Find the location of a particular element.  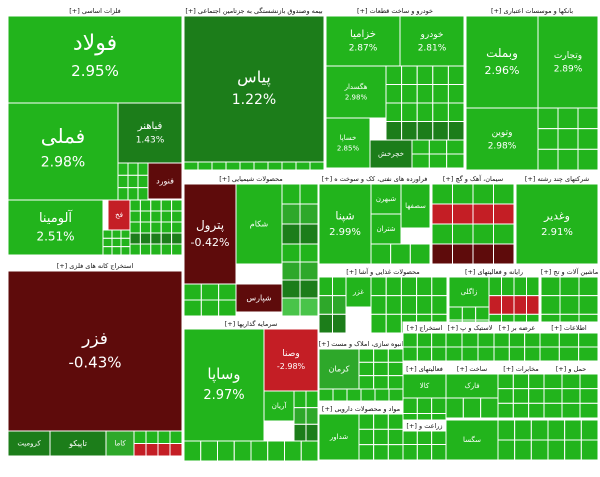

tile-fanoord is located at coordinates (165, 181).